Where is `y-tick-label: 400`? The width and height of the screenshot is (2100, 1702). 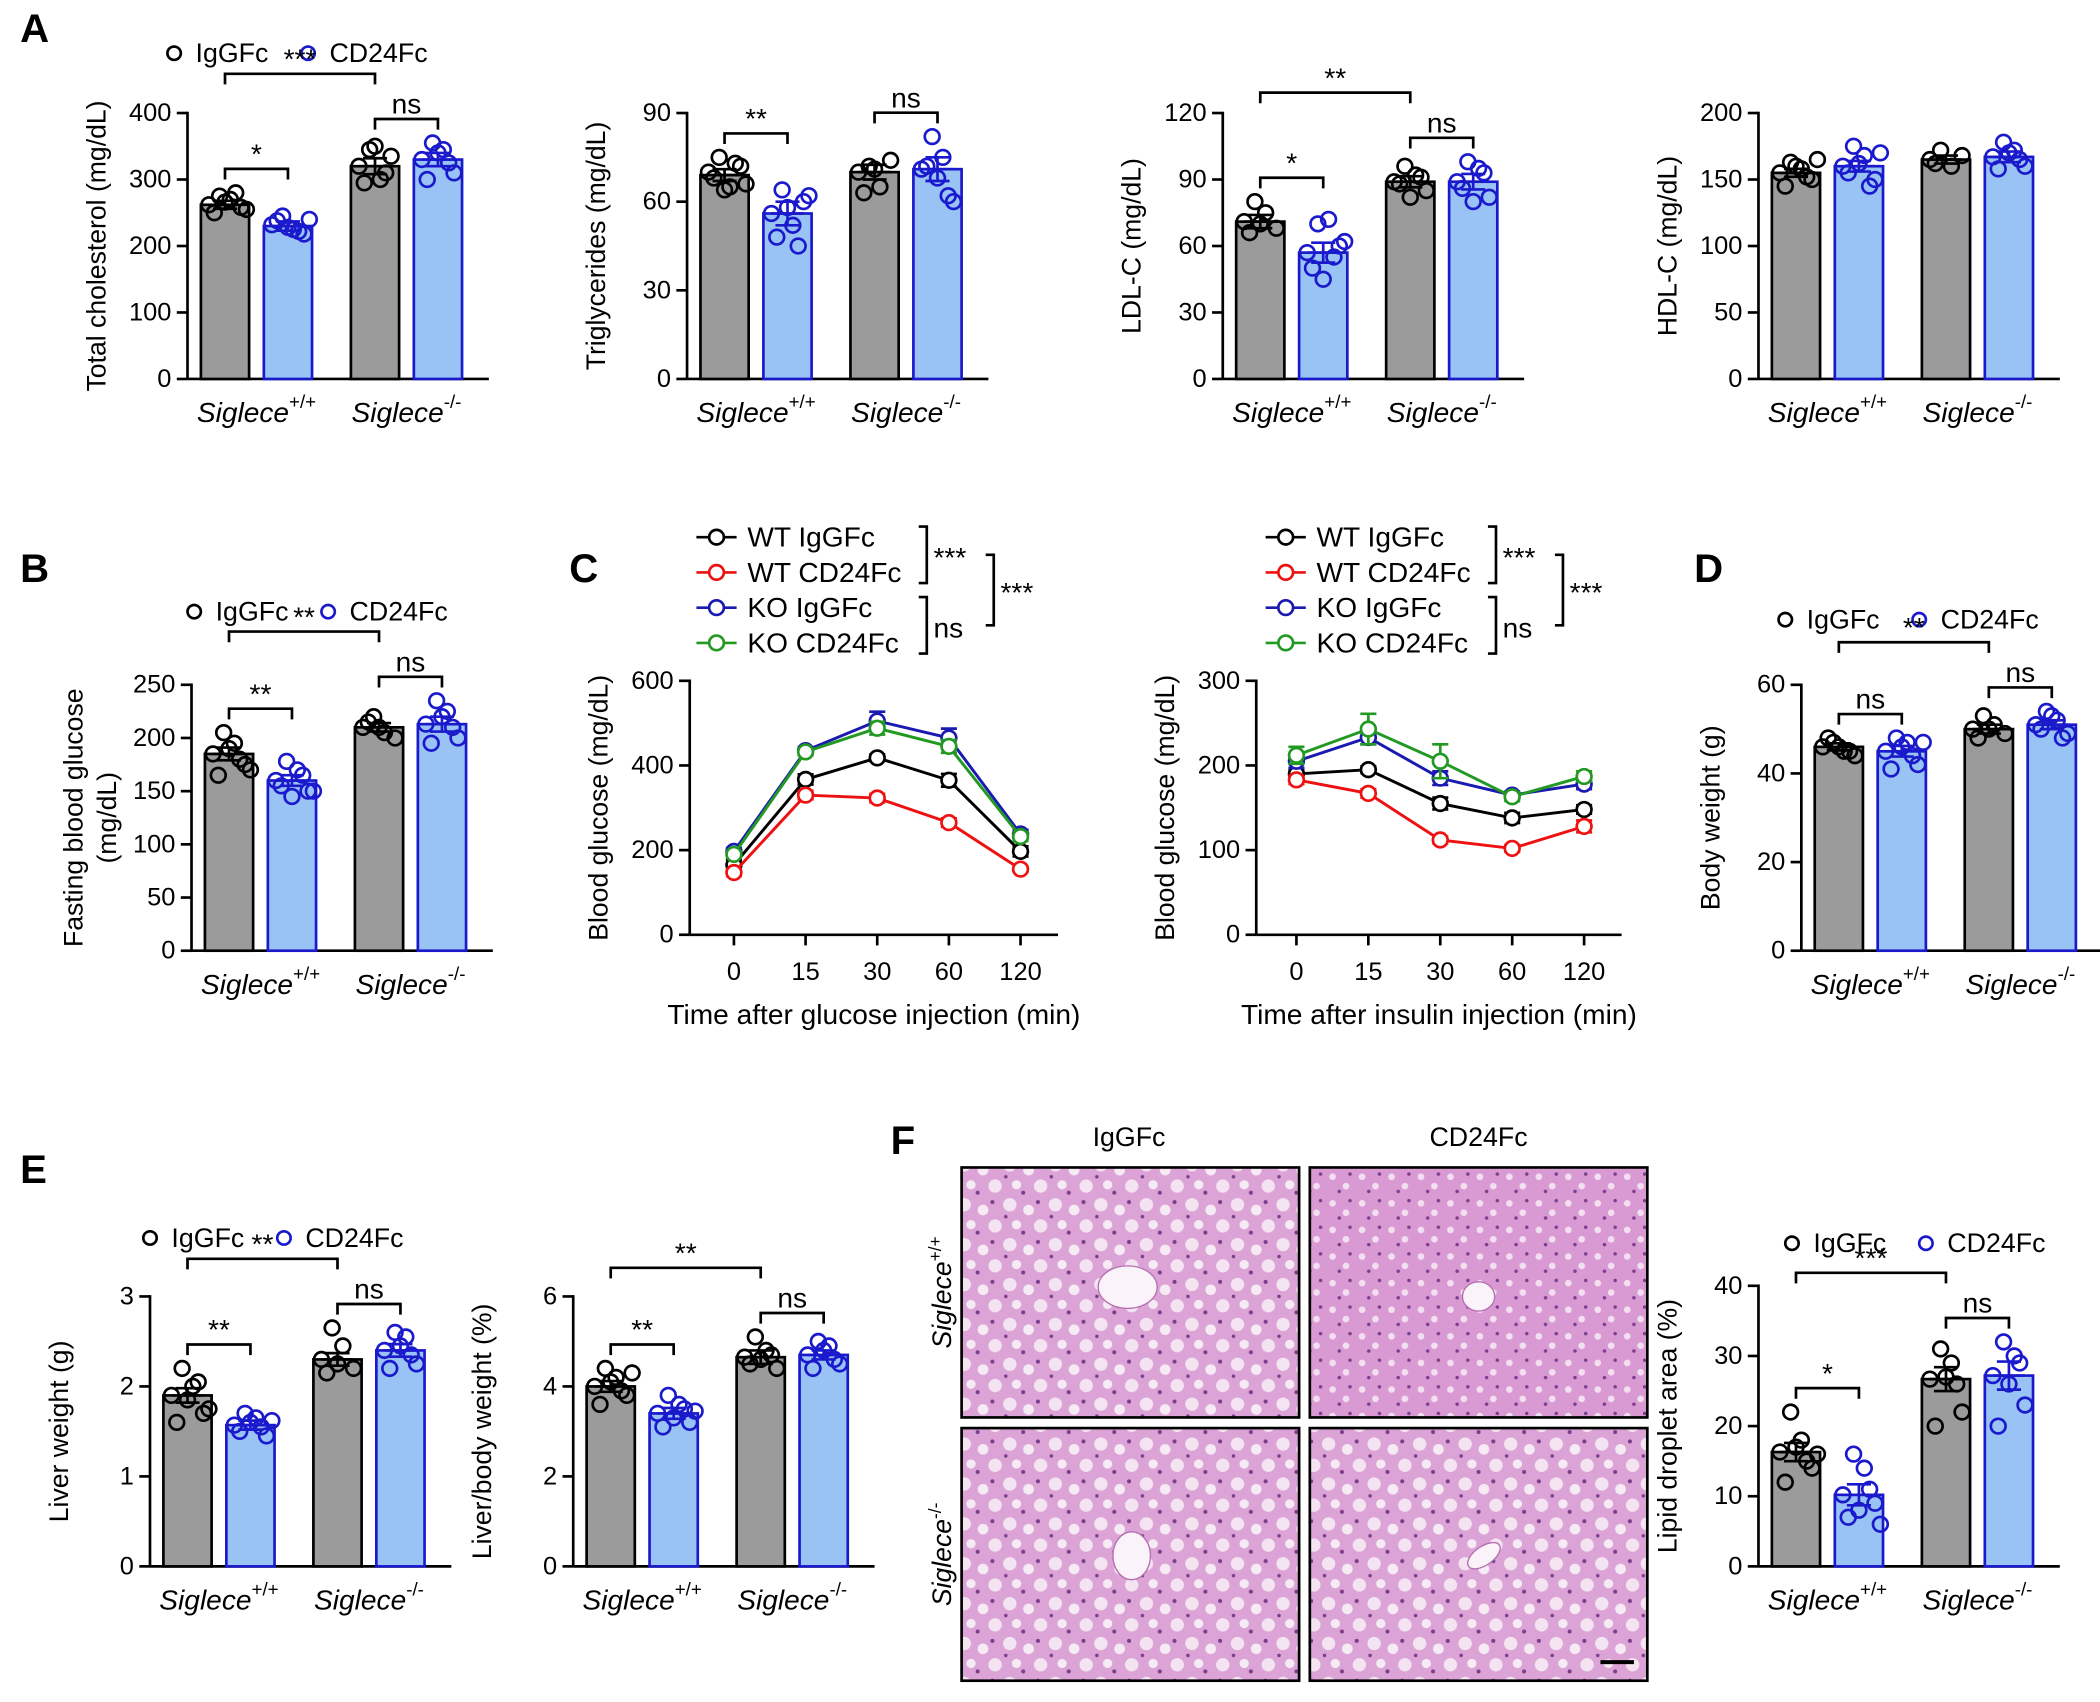
y-tick-label: 400 is located at coordinates (150, 113).